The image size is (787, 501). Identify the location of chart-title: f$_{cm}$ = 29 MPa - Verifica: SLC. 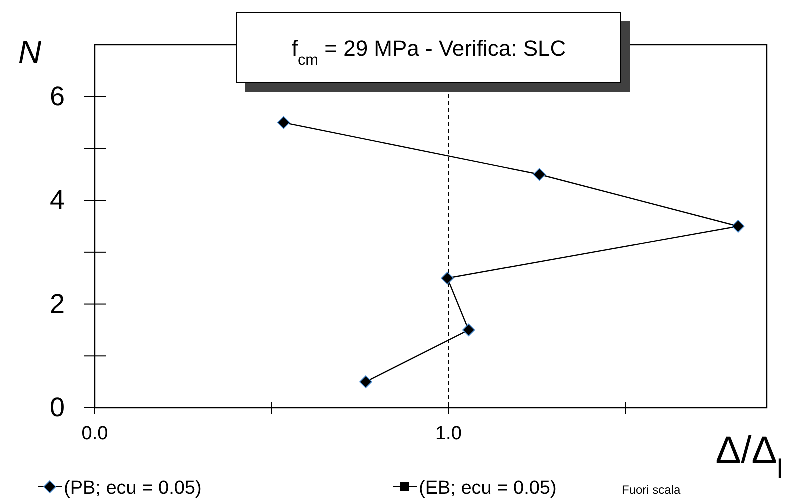
(429, 52).